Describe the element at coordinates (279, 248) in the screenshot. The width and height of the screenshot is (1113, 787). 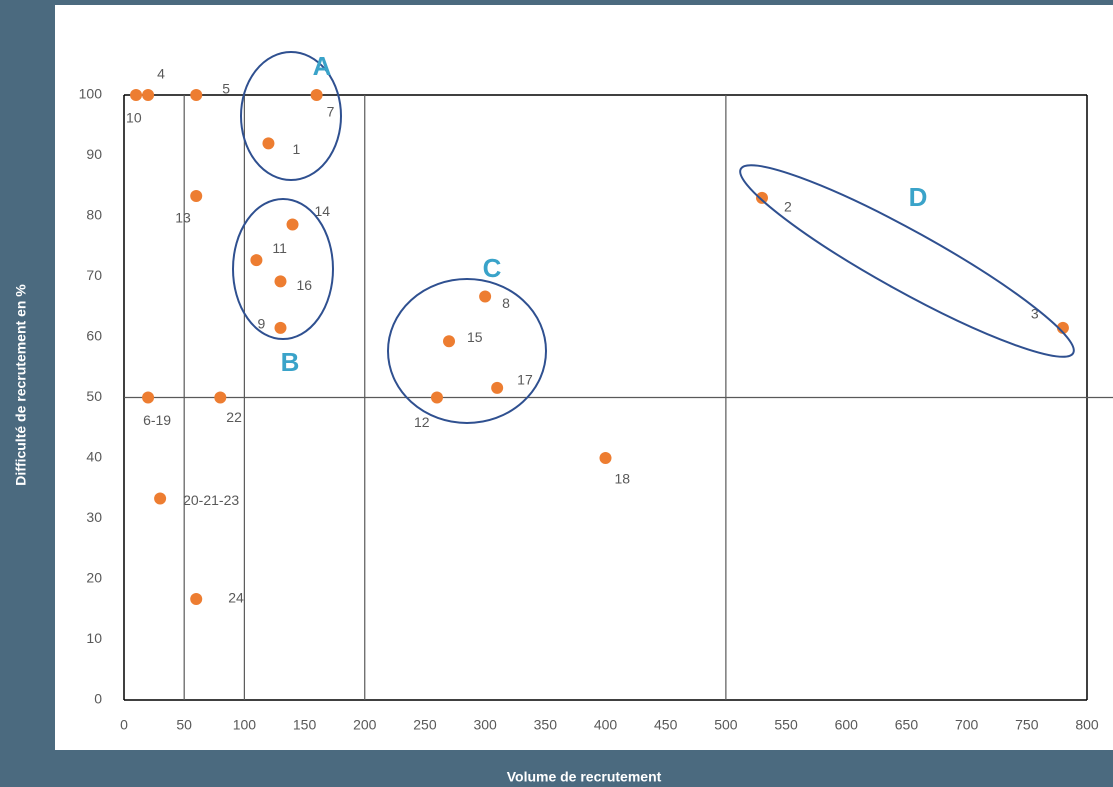
I see `point-label: 11` at that location.